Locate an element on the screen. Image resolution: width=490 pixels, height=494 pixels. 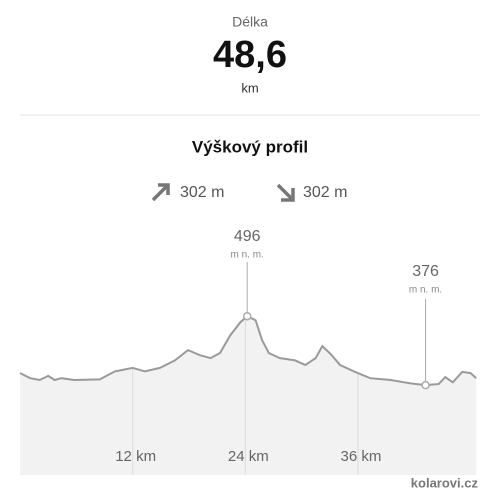
watermark: kolarovi.cz is located at coordinates (445, 482).